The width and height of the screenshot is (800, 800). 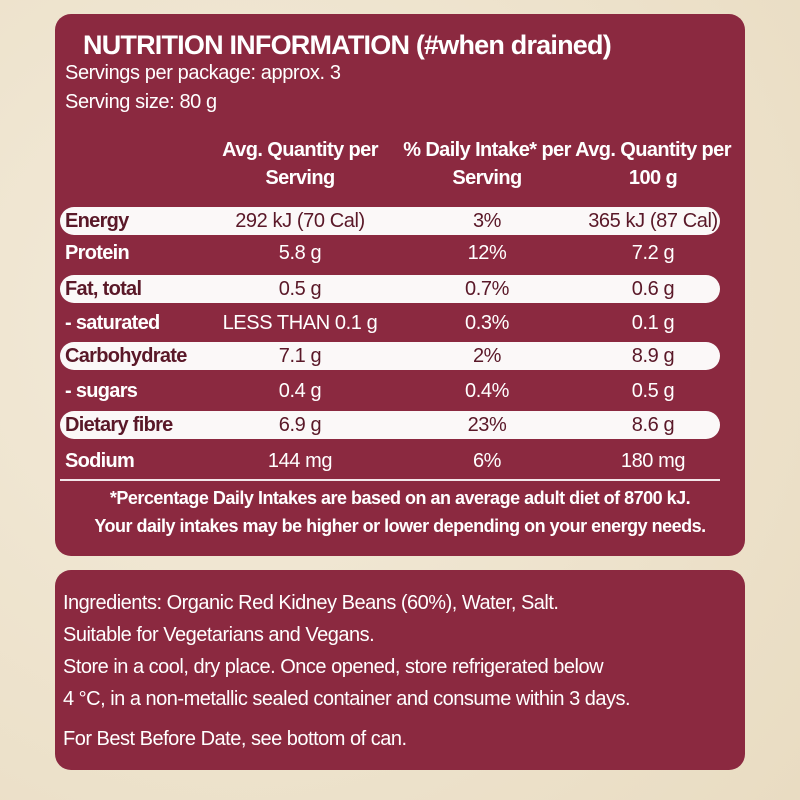 I want to click on ingredients-line: Suitable for Vegetarians and Vegans., so click(x=219, y=635).